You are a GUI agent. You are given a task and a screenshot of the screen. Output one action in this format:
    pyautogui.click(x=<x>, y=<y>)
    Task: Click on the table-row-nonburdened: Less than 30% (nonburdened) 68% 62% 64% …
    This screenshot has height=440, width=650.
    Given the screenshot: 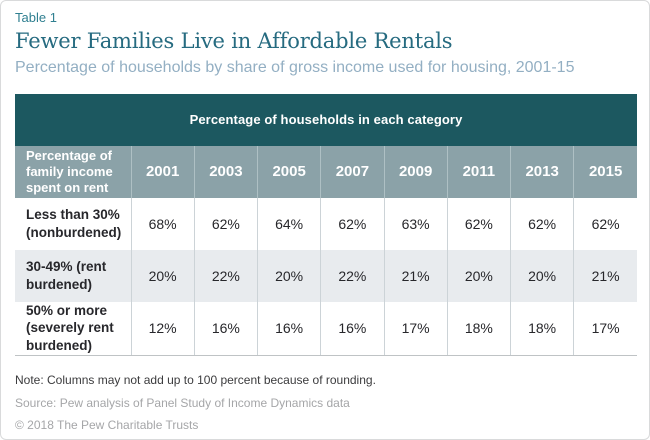 What is the action you would take?
    pyautogui.click(x=326, y=223)
    